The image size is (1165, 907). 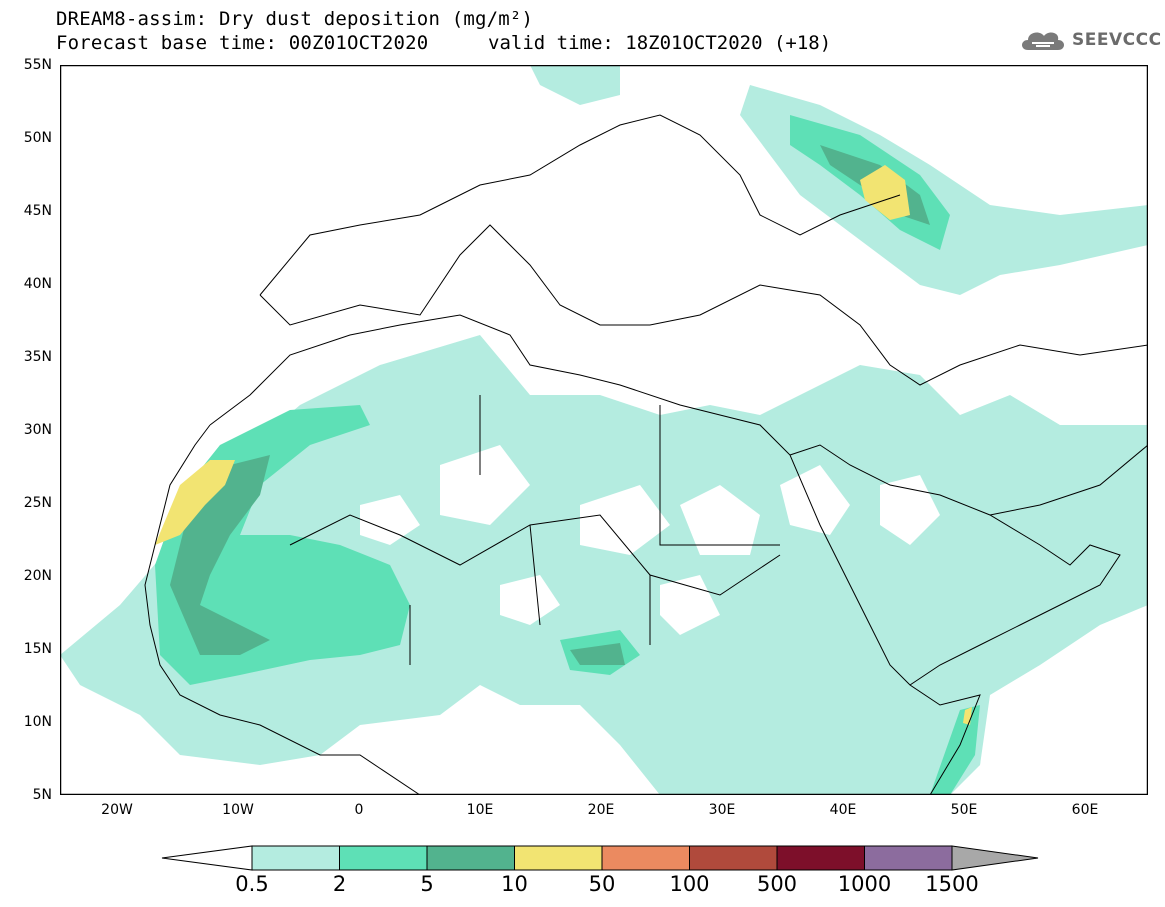 What do you see at coordinates (601, 810) in the screenshot?
I see `lon-label: 20E` at bounding box center [601, 810].